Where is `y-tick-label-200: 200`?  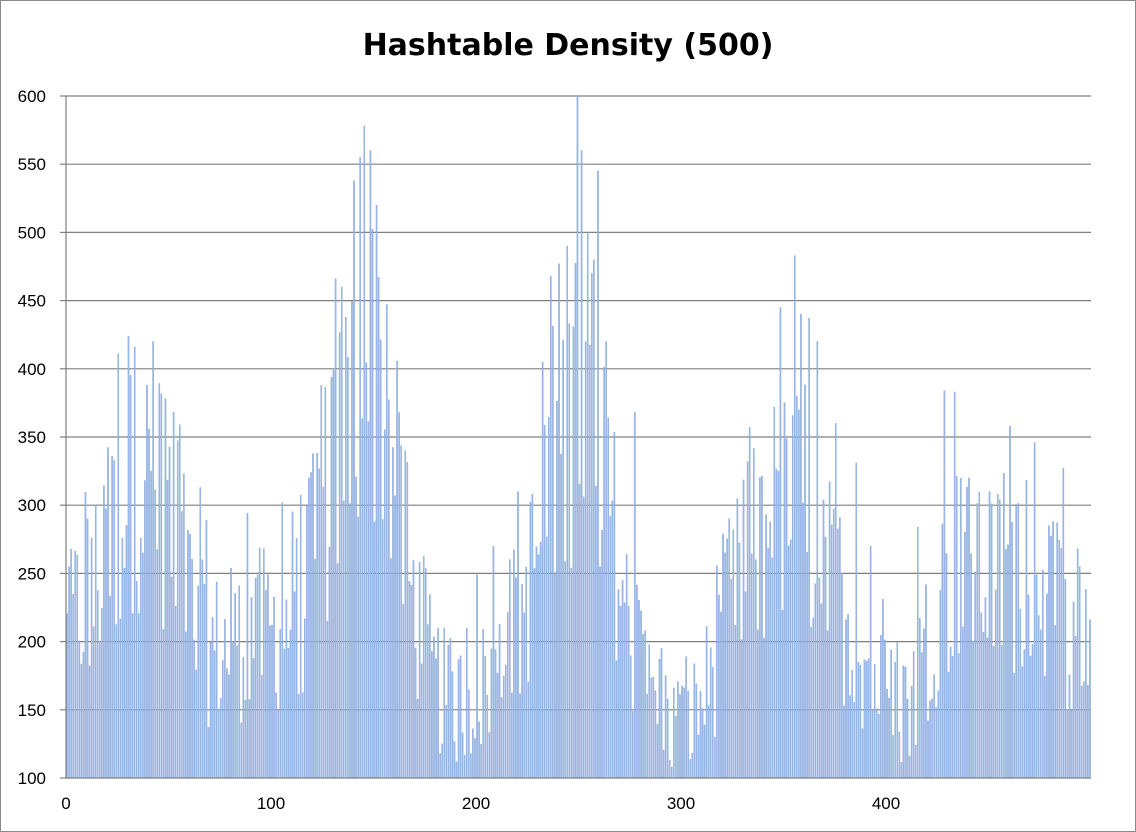
y-tick-label-200: 200 is located at coordinates (32, 642).